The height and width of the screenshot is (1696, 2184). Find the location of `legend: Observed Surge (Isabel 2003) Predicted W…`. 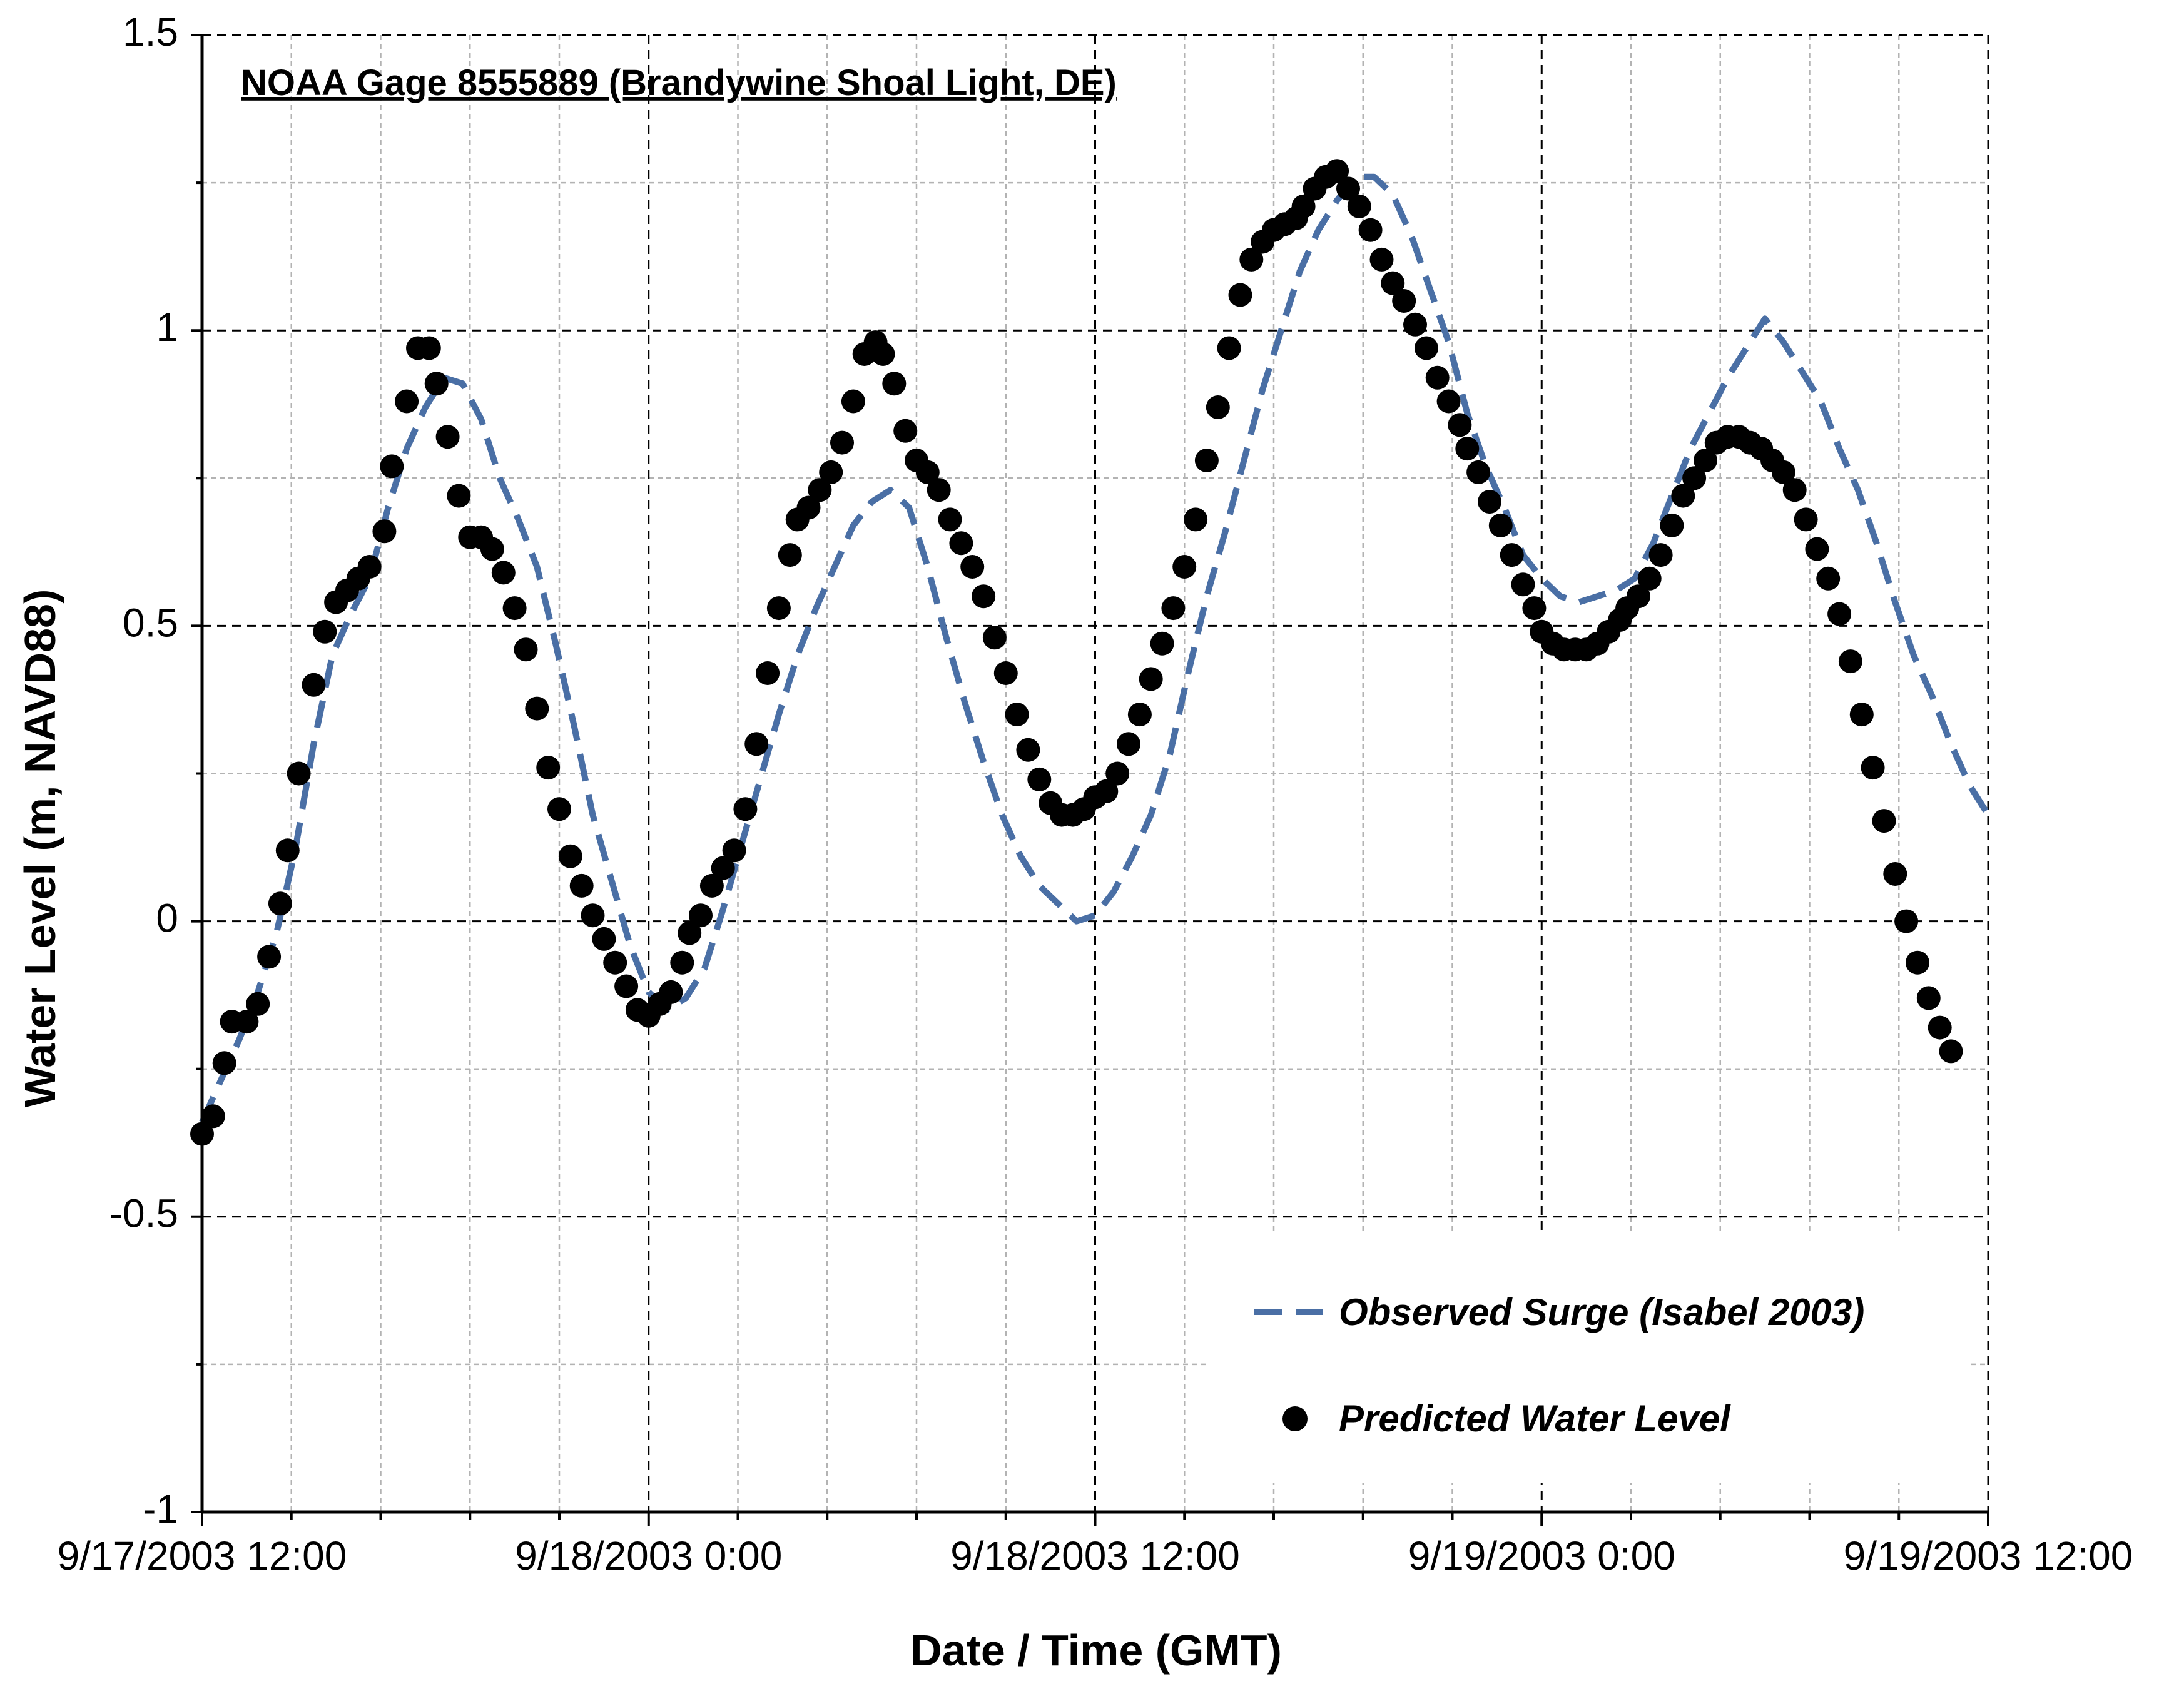

legend: Observed Surge (Isabel 2003) Predicted W… is located at coordinates (1588, 1358).